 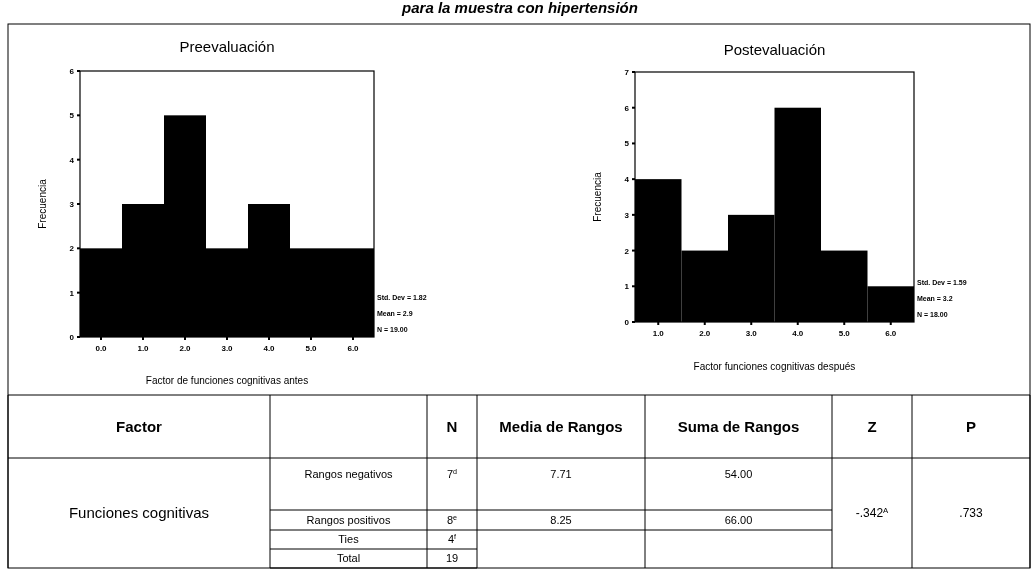 What do you see at coordinates (139, 513) in the screenshot?
I see `text: Funciones cognitivas` at bounding box center [139, 513].